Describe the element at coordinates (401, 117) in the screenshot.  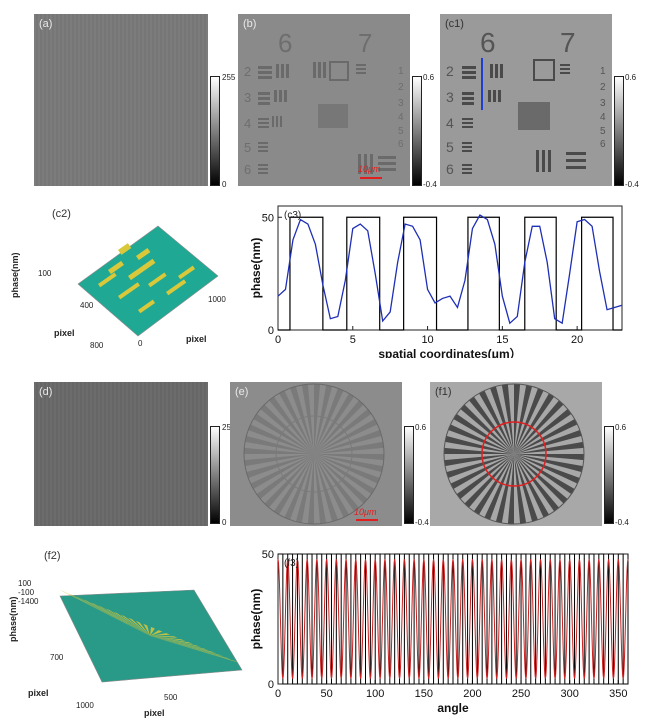
I see `usaf-right-4-b: 4` at that location.